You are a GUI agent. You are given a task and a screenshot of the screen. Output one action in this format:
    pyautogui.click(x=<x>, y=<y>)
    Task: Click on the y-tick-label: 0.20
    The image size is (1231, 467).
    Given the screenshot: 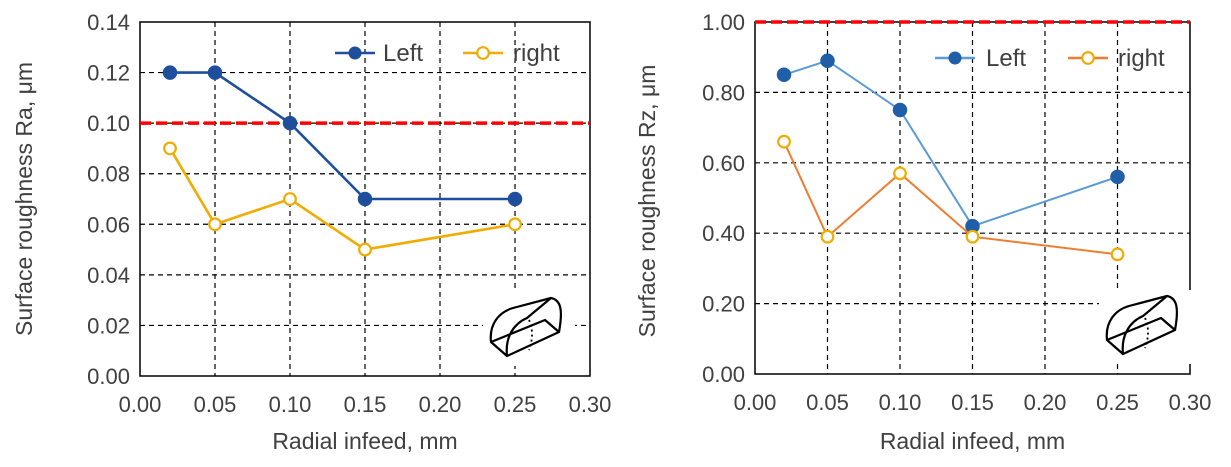 What is the action you would take?
    pyautogui.click(x=723, y=304)
    